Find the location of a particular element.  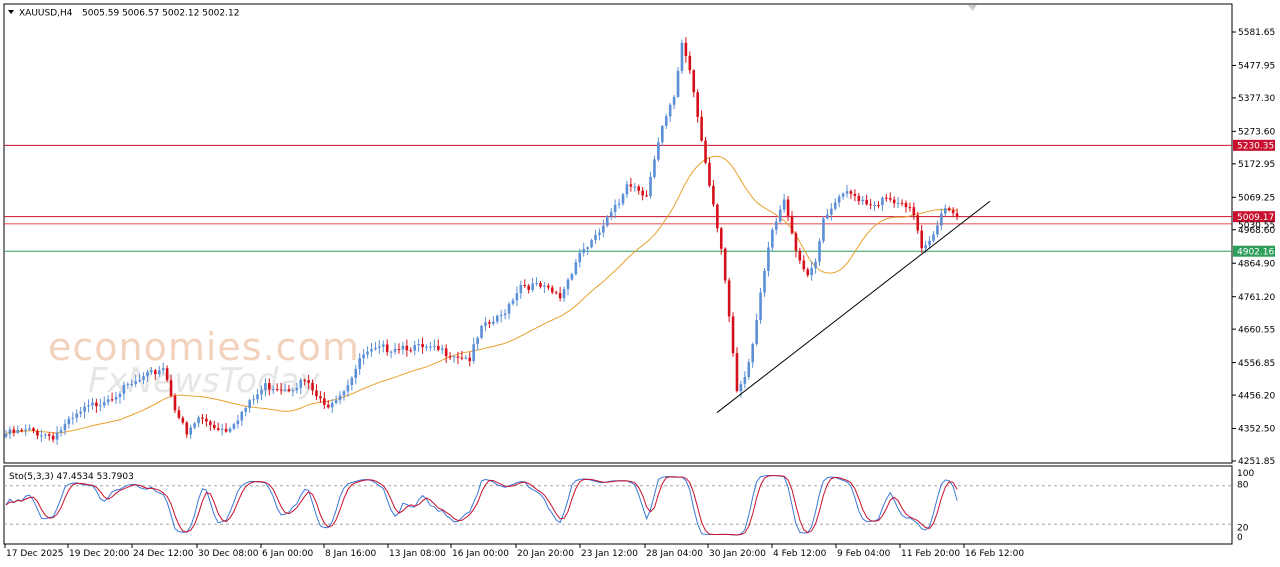

time-tick: 16 Jan 00:00 is located at coordinates (480, 554).